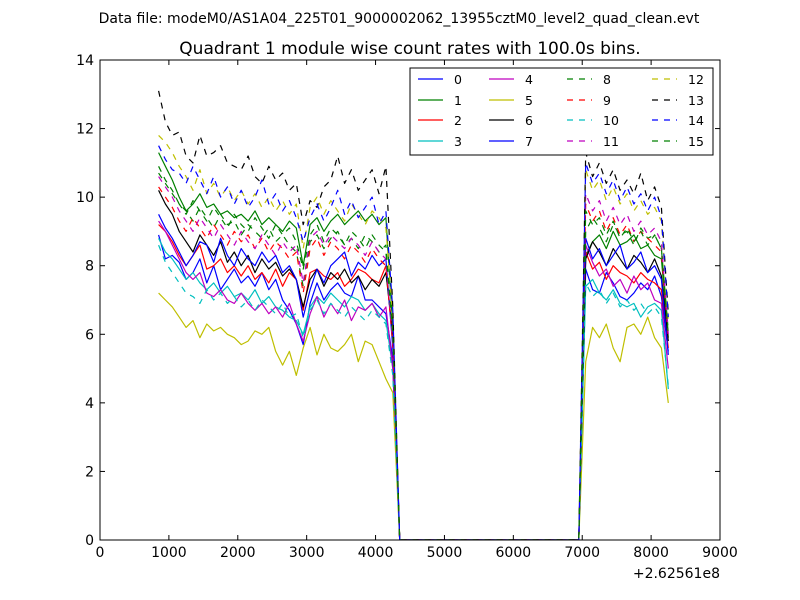 Image resolution: width=800 pixels, height=600 pixels. What do you see at coordinates (89, 404) in the screenshot?
I see `y-tick-label: 4` at bounding box center [89, 404].